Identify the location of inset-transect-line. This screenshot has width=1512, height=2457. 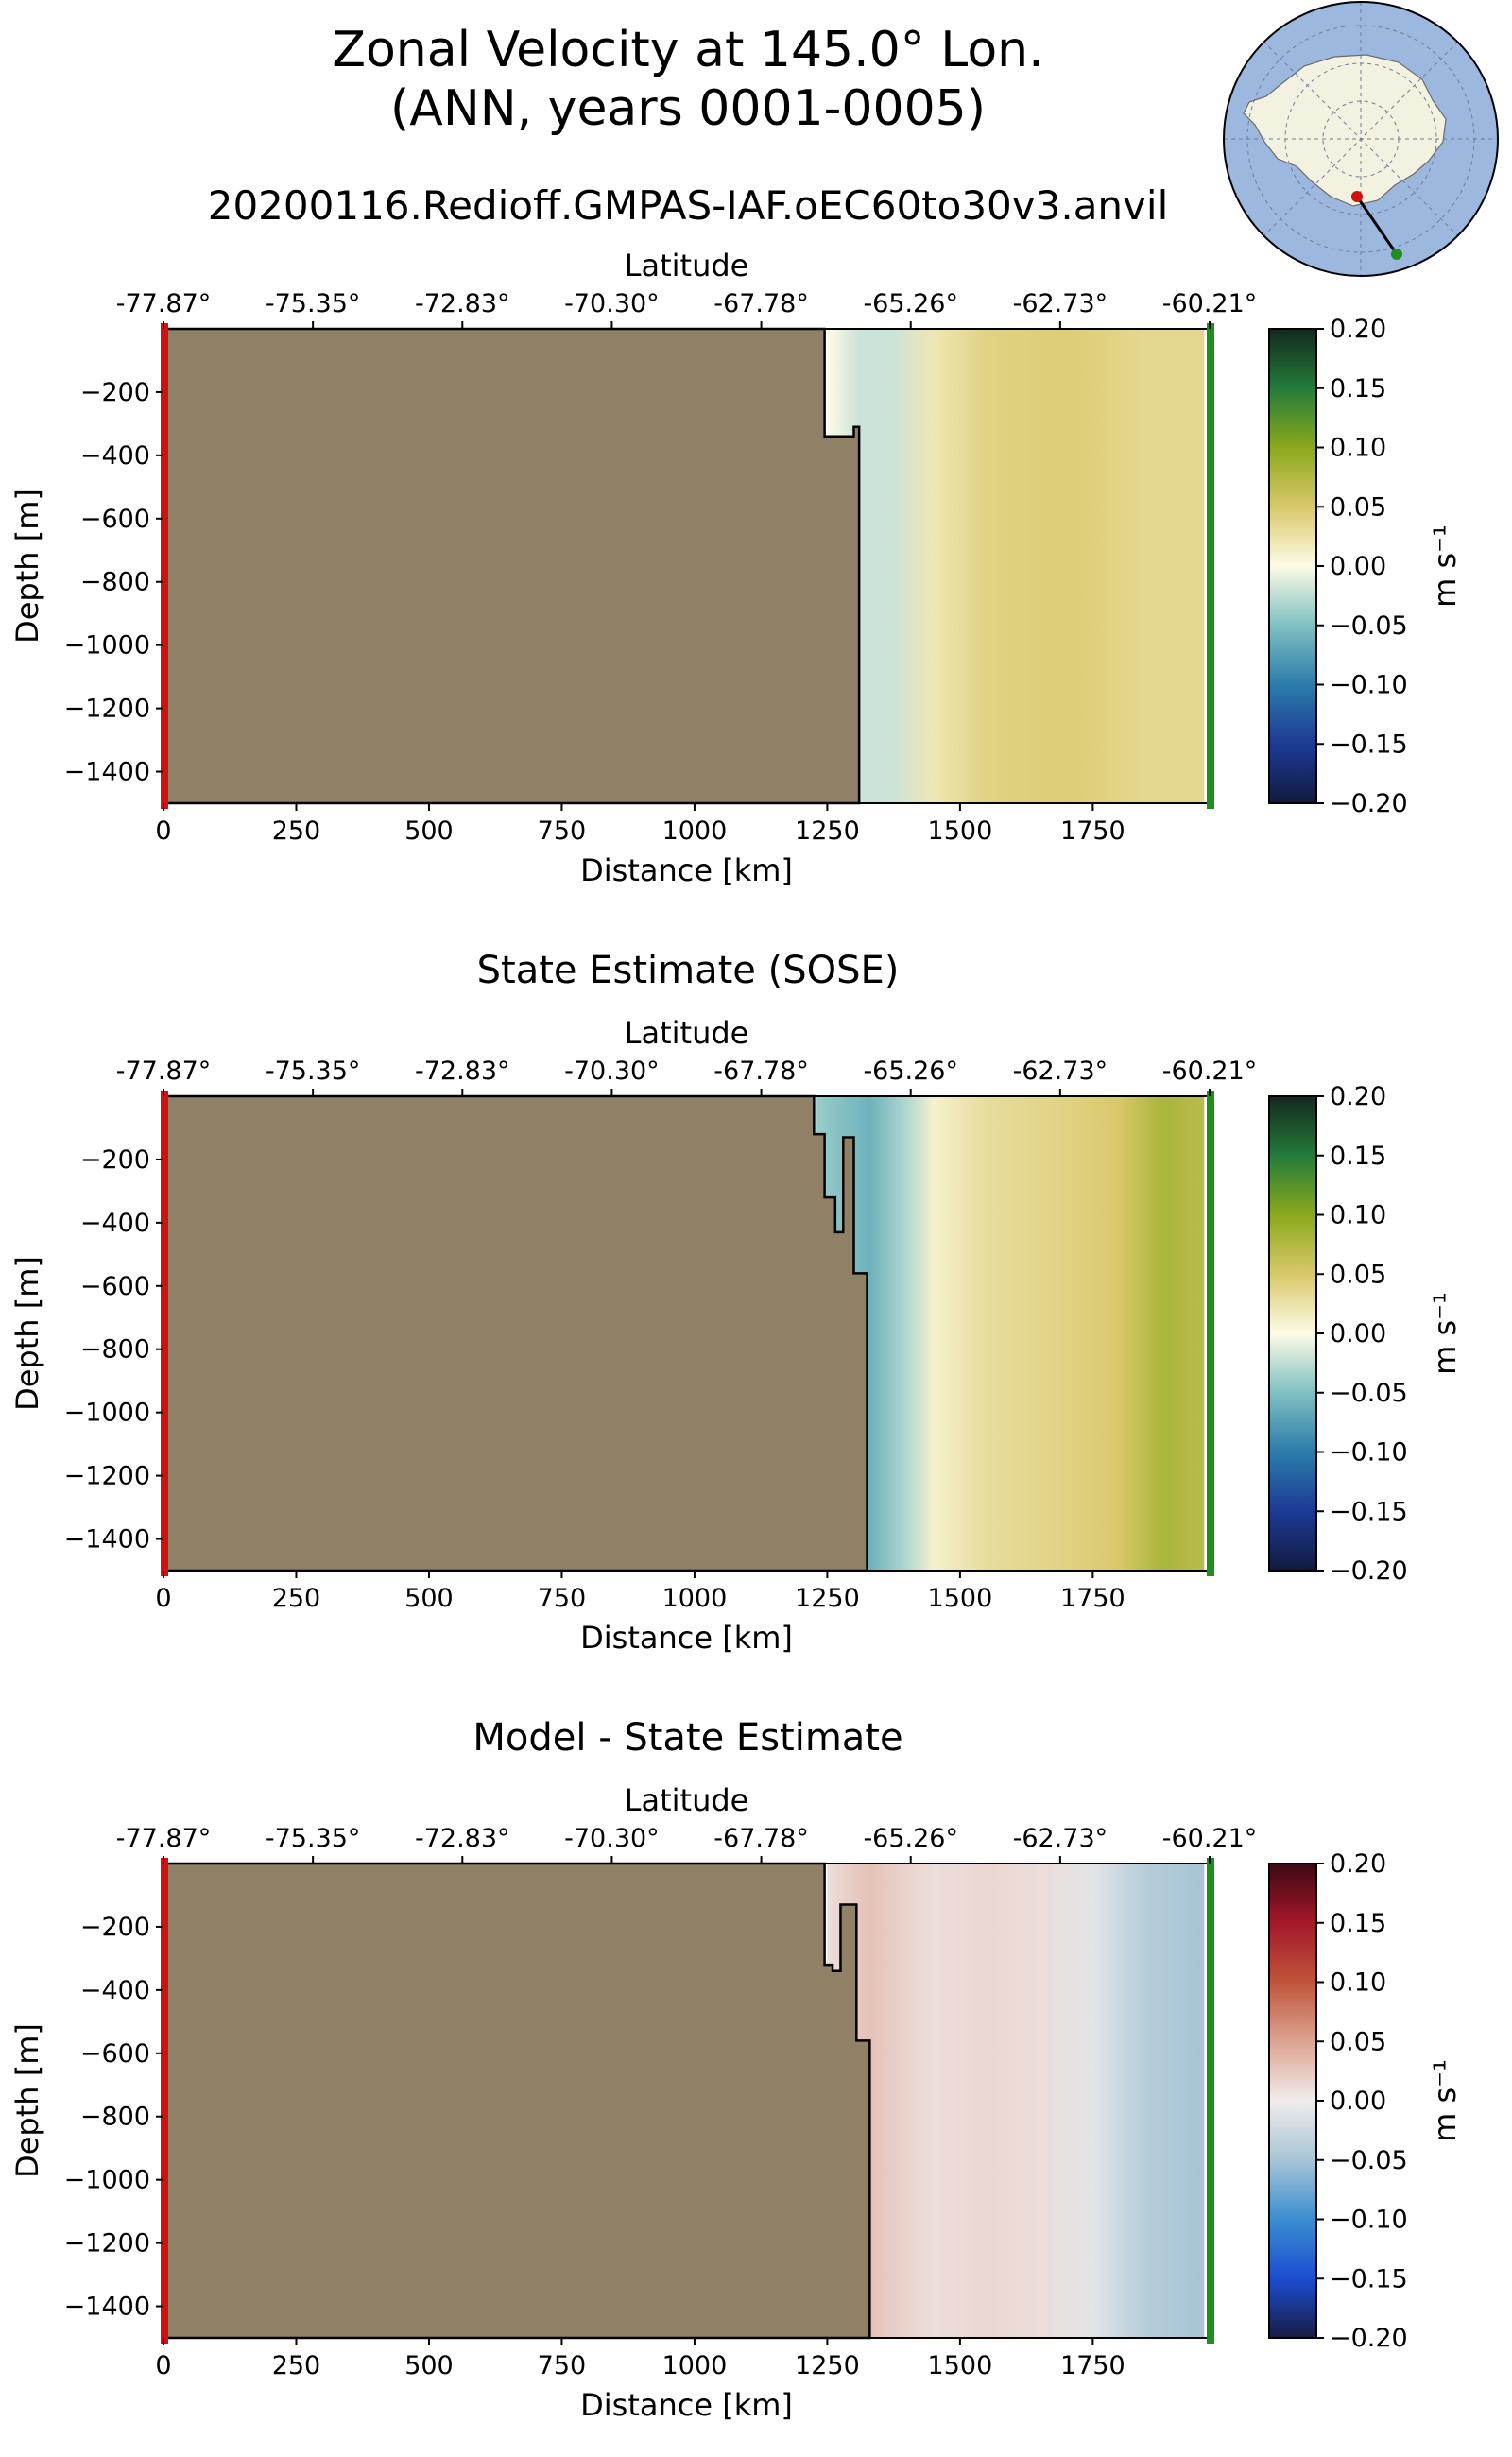
(1377, 225).